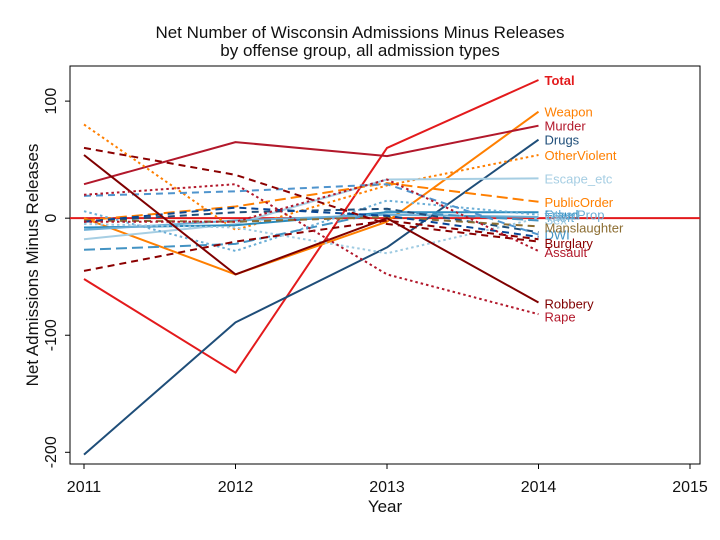 The height and width of the screenshot is (540, 720). What do you see at coordinates (562, 140) in the screenshot?
I see `series-end-label: Drugs` at bounding box center [562, 140].